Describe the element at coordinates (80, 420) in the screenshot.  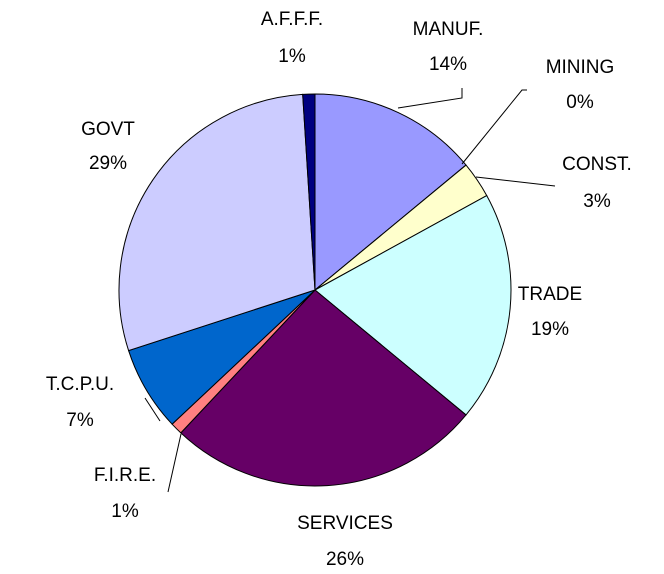
I see `slice-value-label: 7%` at that location.